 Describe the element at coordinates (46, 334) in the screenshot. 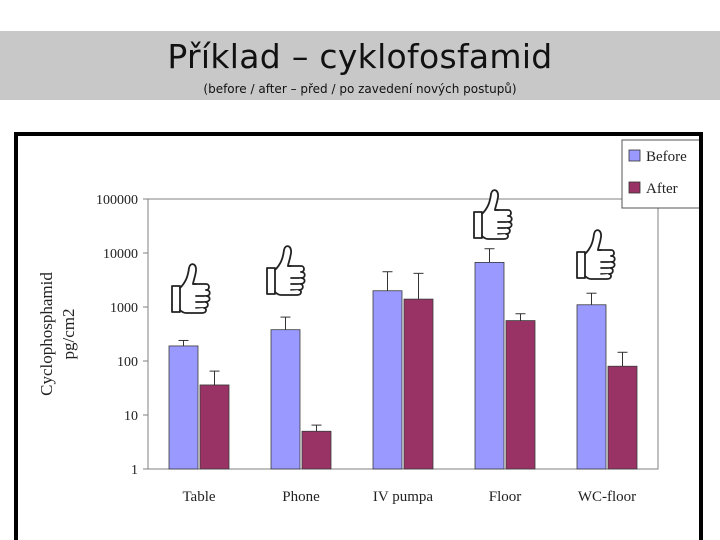

I see `y-axis-title: Cyclophosphamid` at that location.